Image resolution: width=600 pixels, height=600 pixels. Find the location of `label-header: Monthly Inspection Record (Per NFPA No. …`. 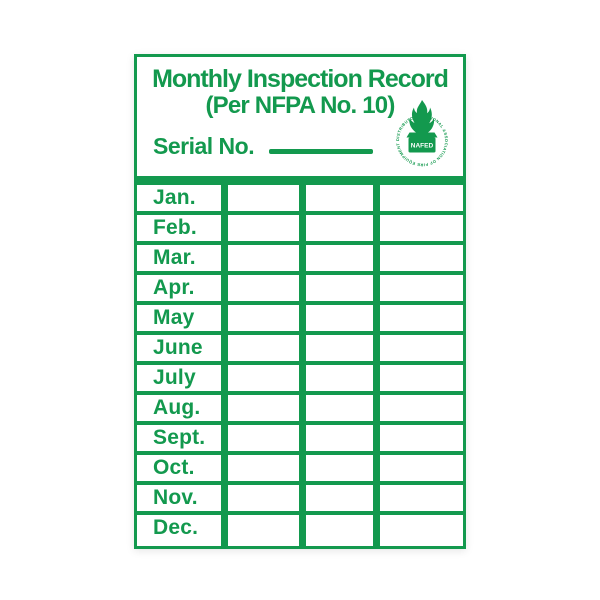

label-header: Monthly Inspection Record (Per NFPA No. … is located at coordinates (300, 116).